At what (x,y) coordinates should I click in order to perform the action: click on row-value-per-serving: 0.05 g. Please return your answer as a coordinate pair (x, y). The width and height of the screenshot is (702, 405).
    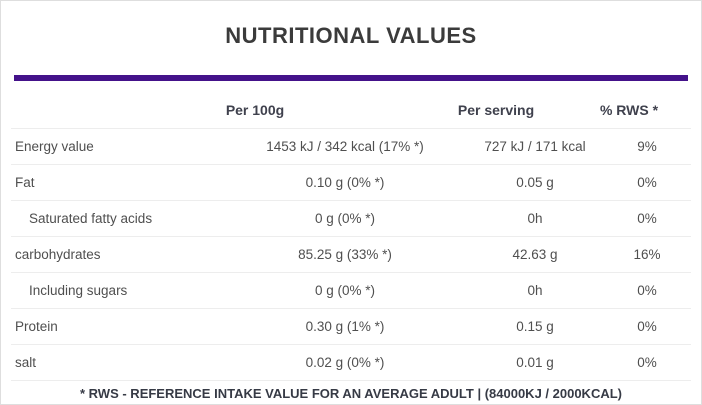
    Looking at the image, I should click on (535, 182).